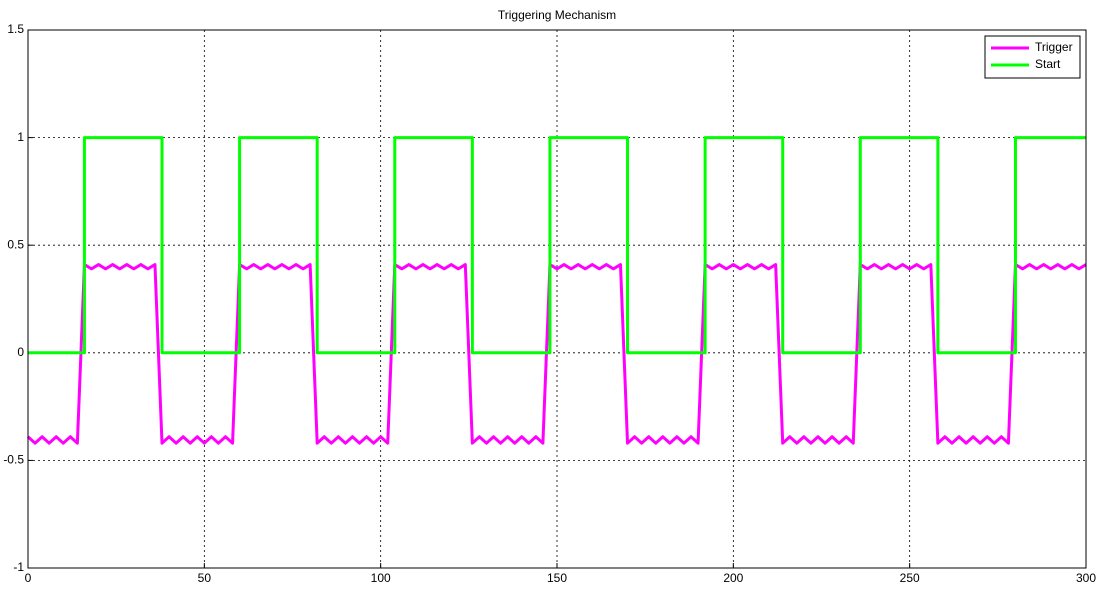 The width and height of the screenshot is (1105, 606). I want to click on legend-label: Trigger, so click(1054, 47).